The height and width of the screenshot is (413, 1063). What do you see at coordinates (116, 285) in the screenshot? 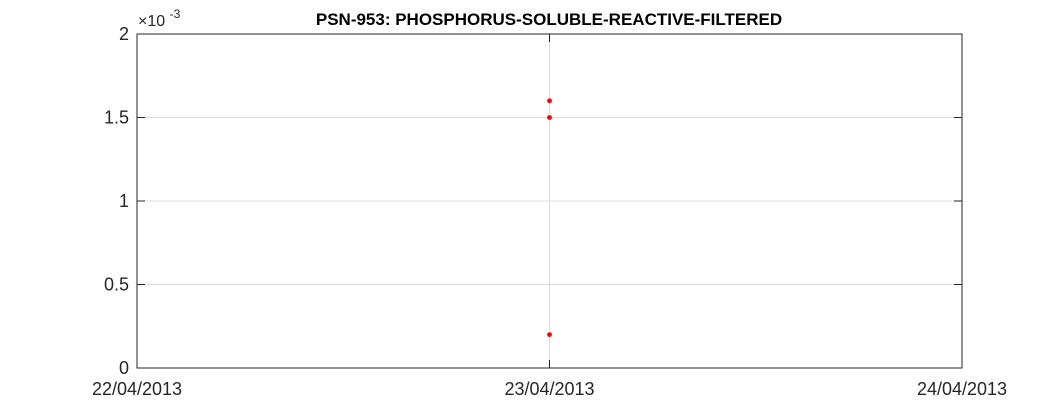
I see `y-tick-label: 0.5` at bounding box center [116, 285].